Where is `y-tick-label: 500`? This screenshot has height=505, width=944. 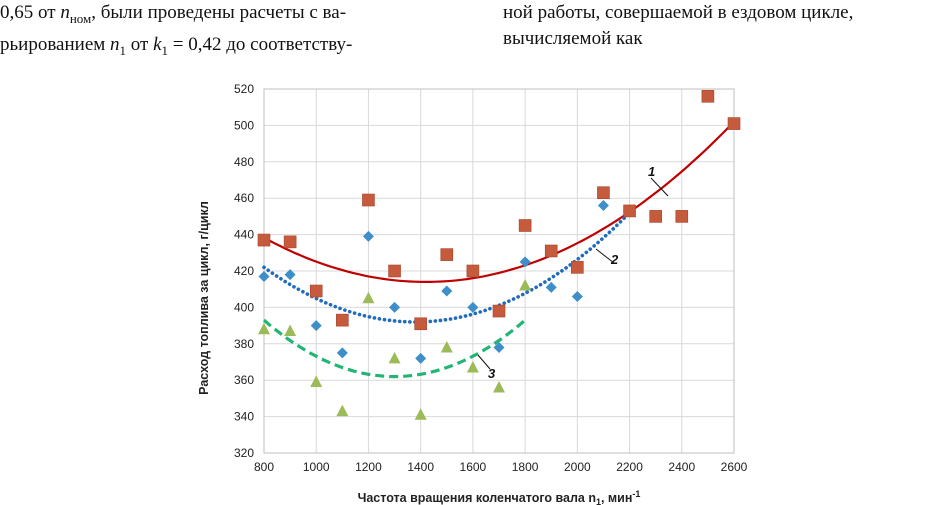
y-tick-label: 500 is located at coordinates (244, 125).